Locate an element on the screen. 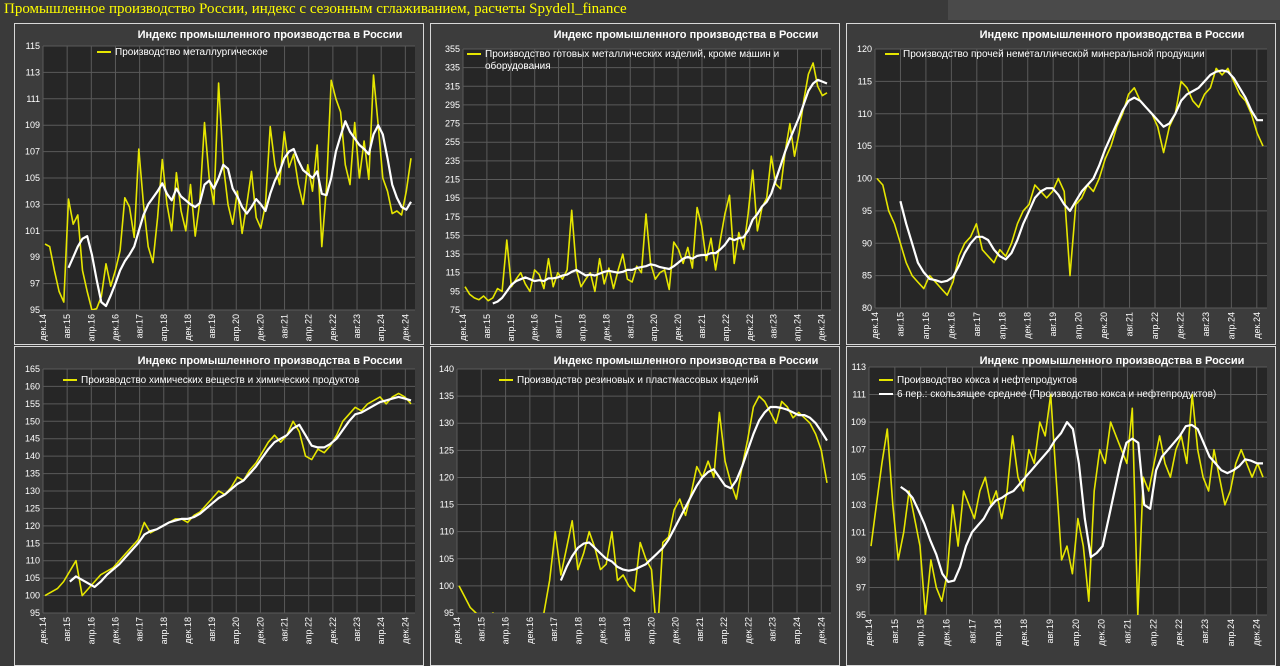 The width and height of the screenshot is (1280, 666). plot-area is located at coordinates (644, 491).